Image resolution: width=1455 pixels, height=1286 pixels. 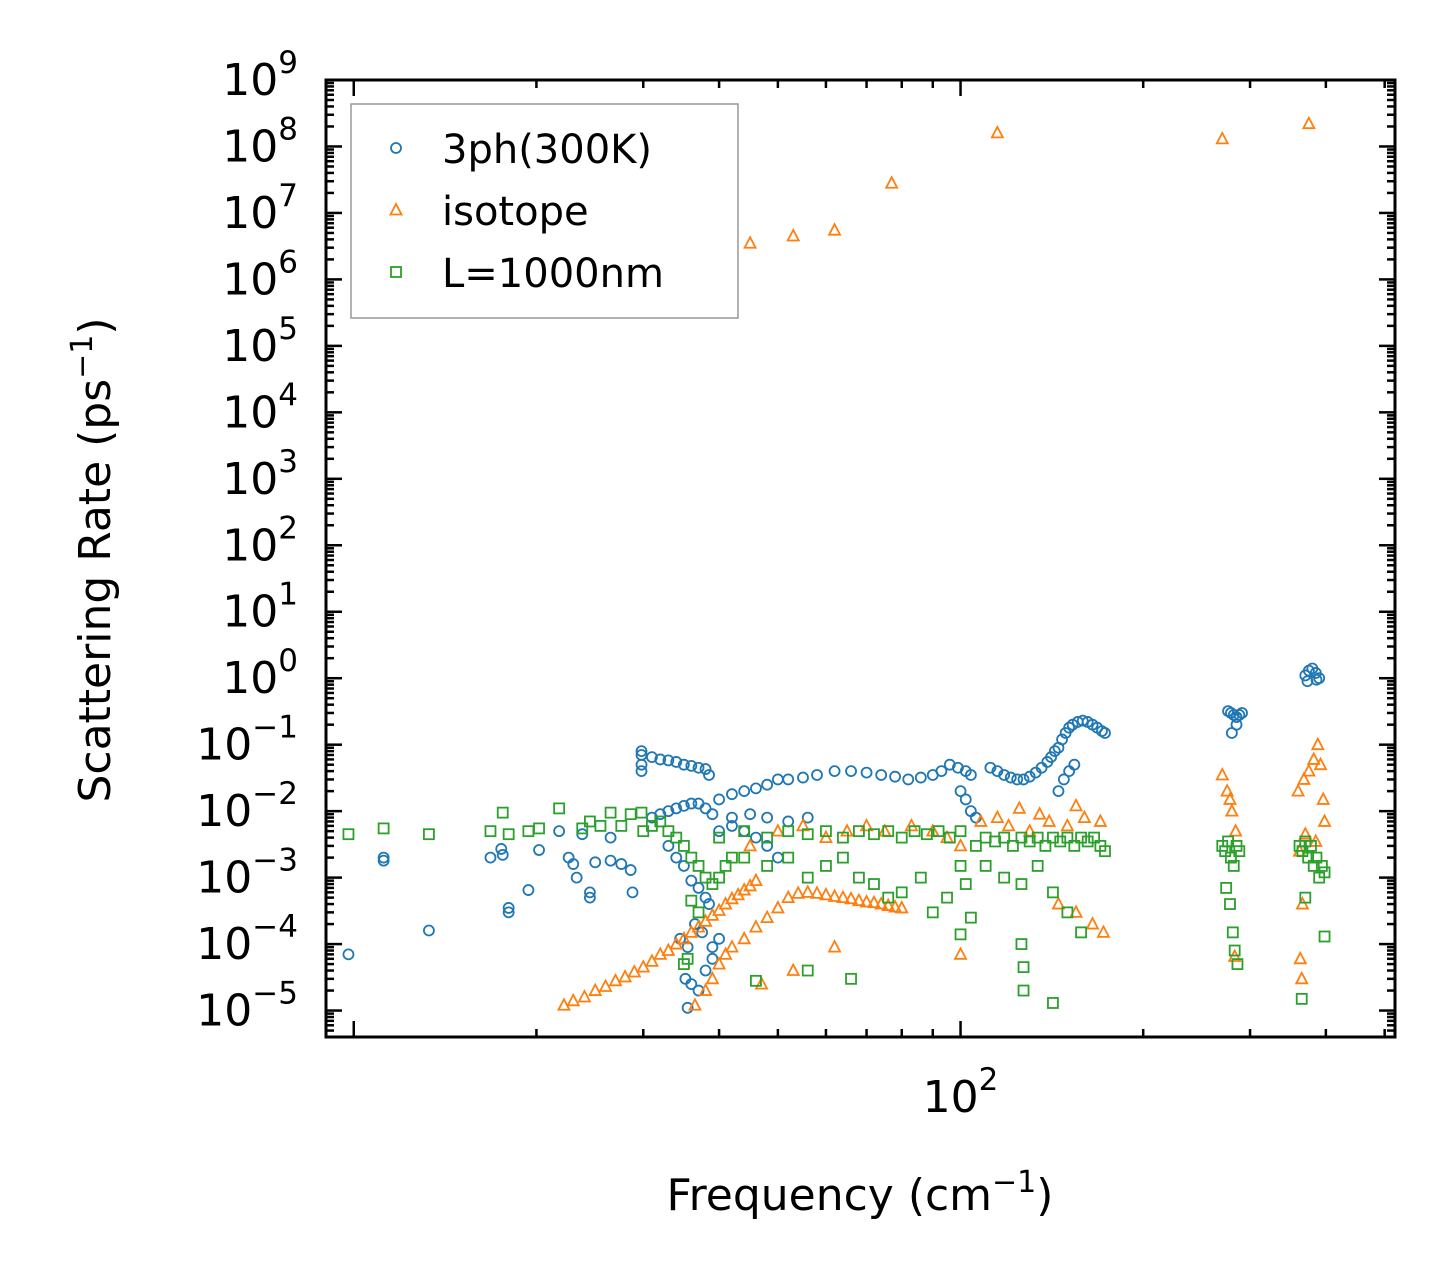 I want to click on y-tick-label: 10⁻³, so click(x=247, y=873).